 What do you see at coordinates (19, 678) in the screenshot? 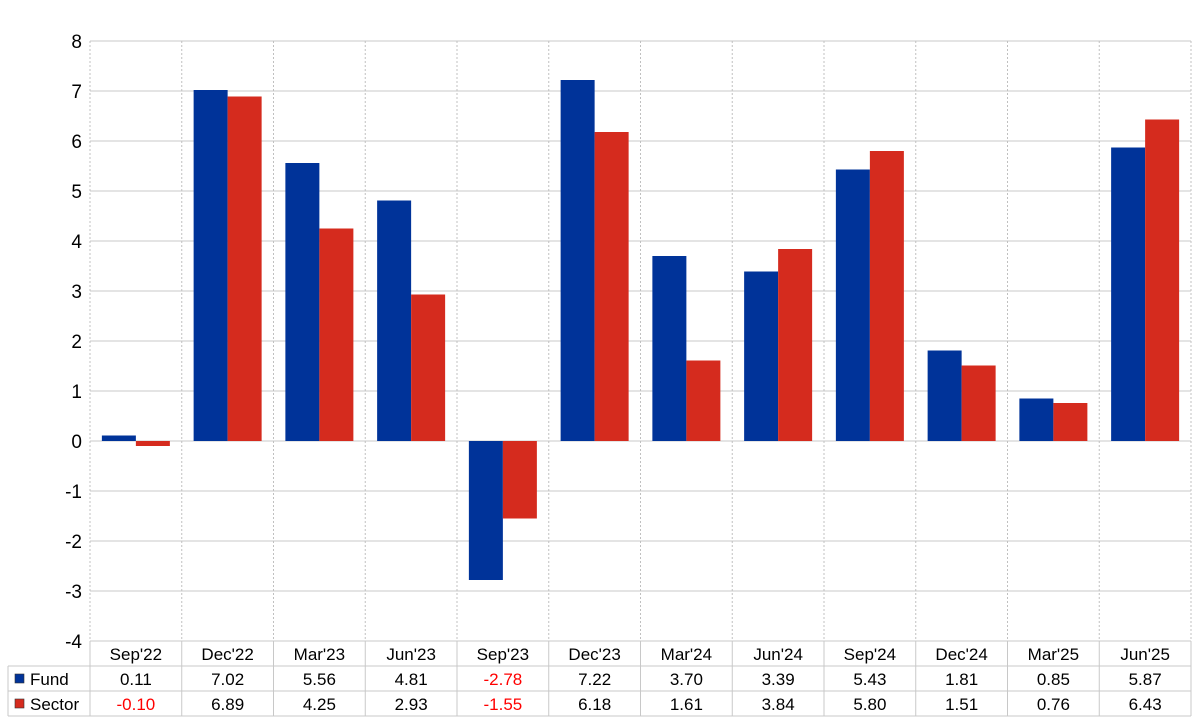
I see `legend-swatch-fund` at bounding box center [19, 678].